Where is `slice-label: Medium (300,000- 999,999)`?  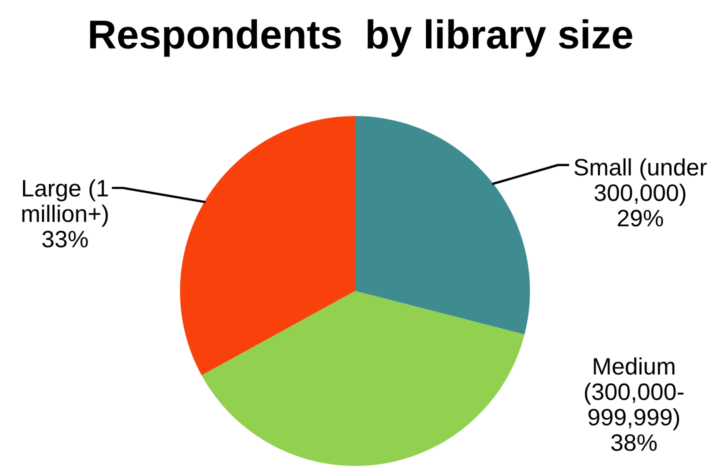
slice-label: Medium (300,000- 999,999) is located at coordinates (634, 393).